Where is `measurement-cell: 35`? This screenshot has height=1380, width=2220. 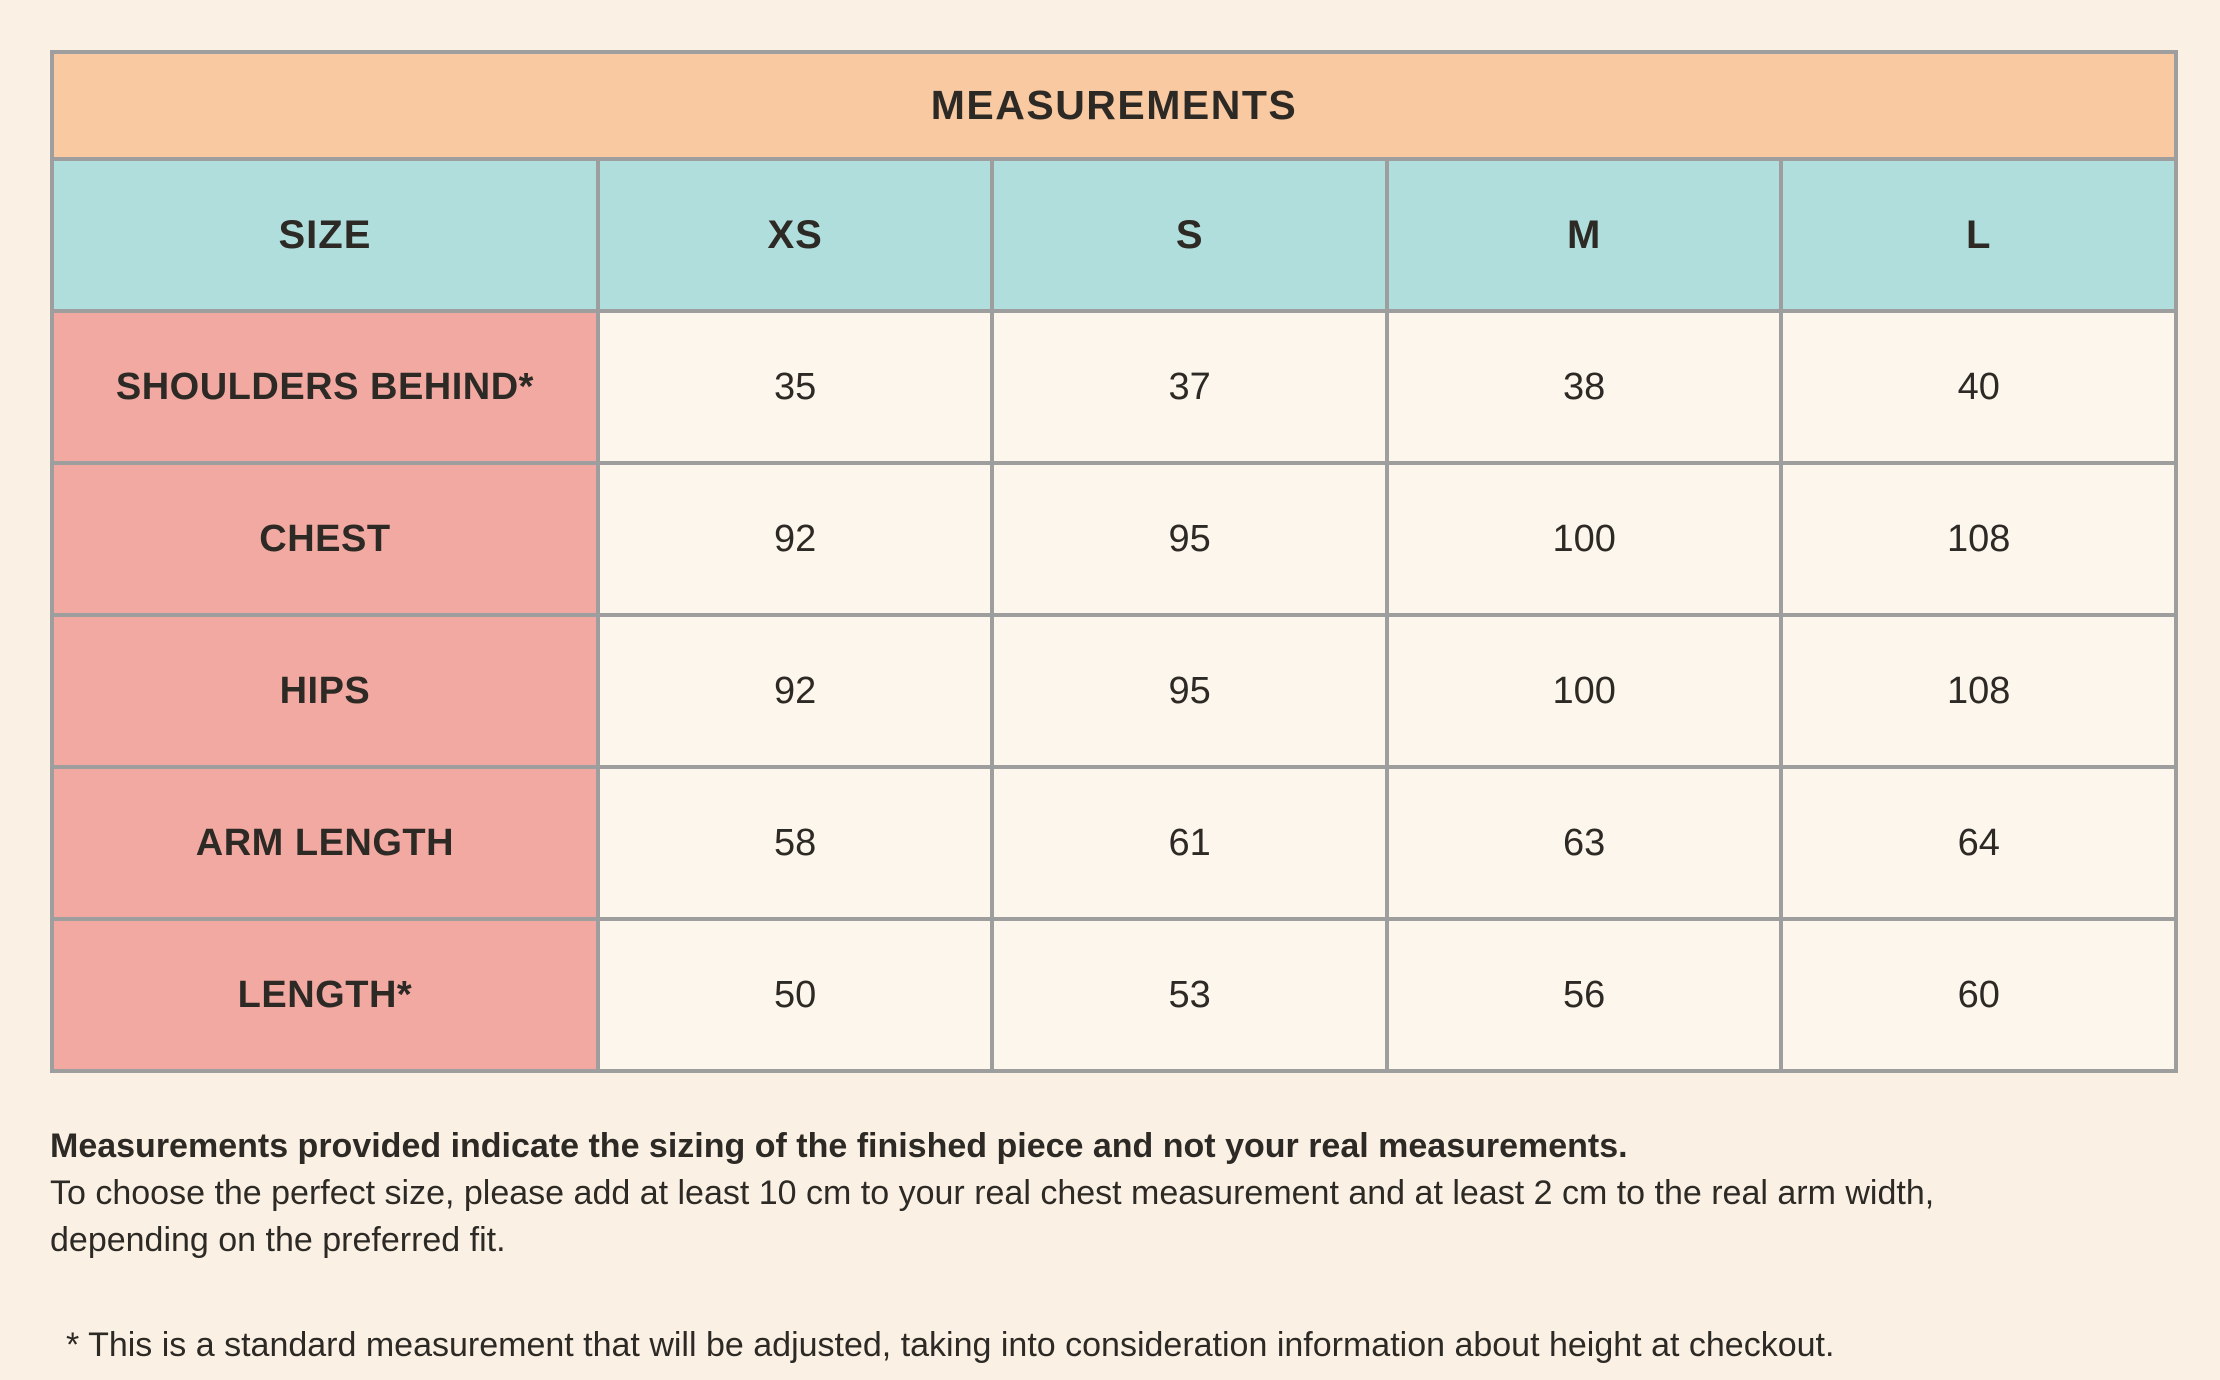 measurement-cell: 35 is located at coordinates (795, 387).